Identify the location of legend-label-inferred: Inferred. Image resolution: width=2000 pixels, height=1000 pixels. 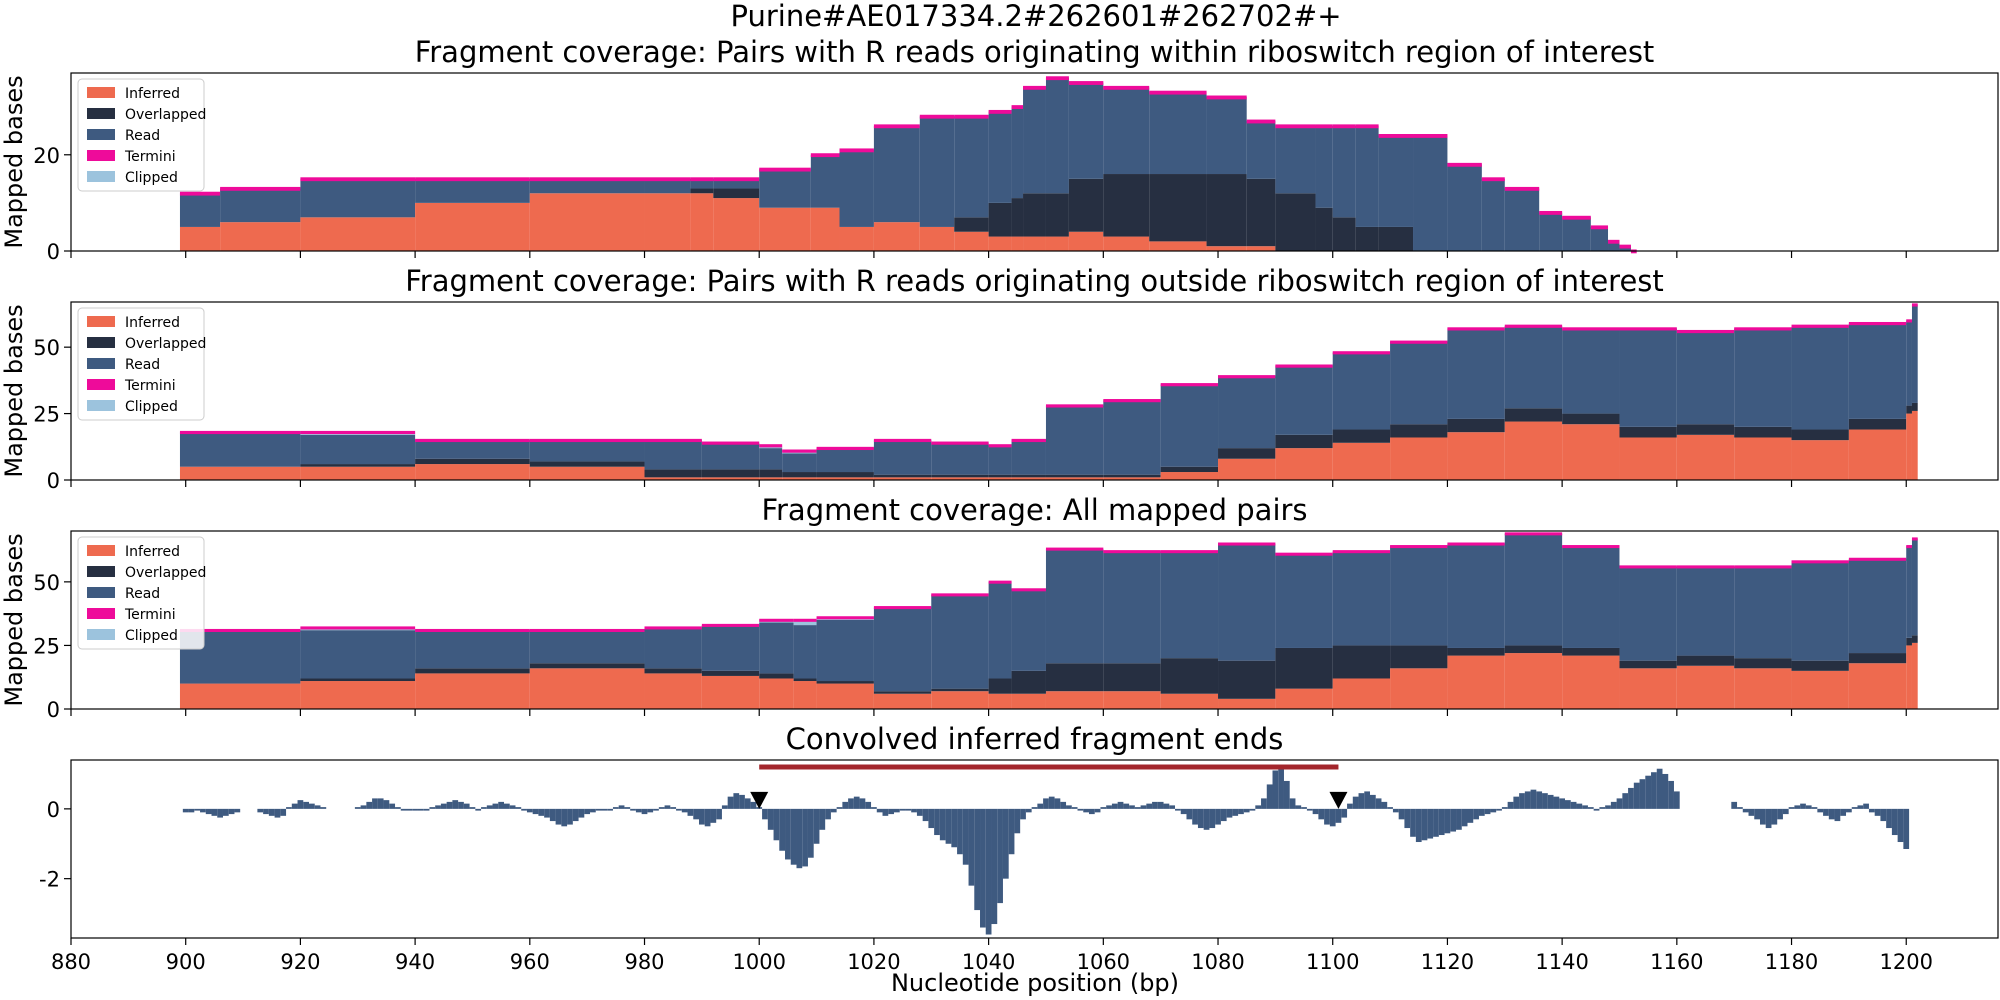
(152, 94).